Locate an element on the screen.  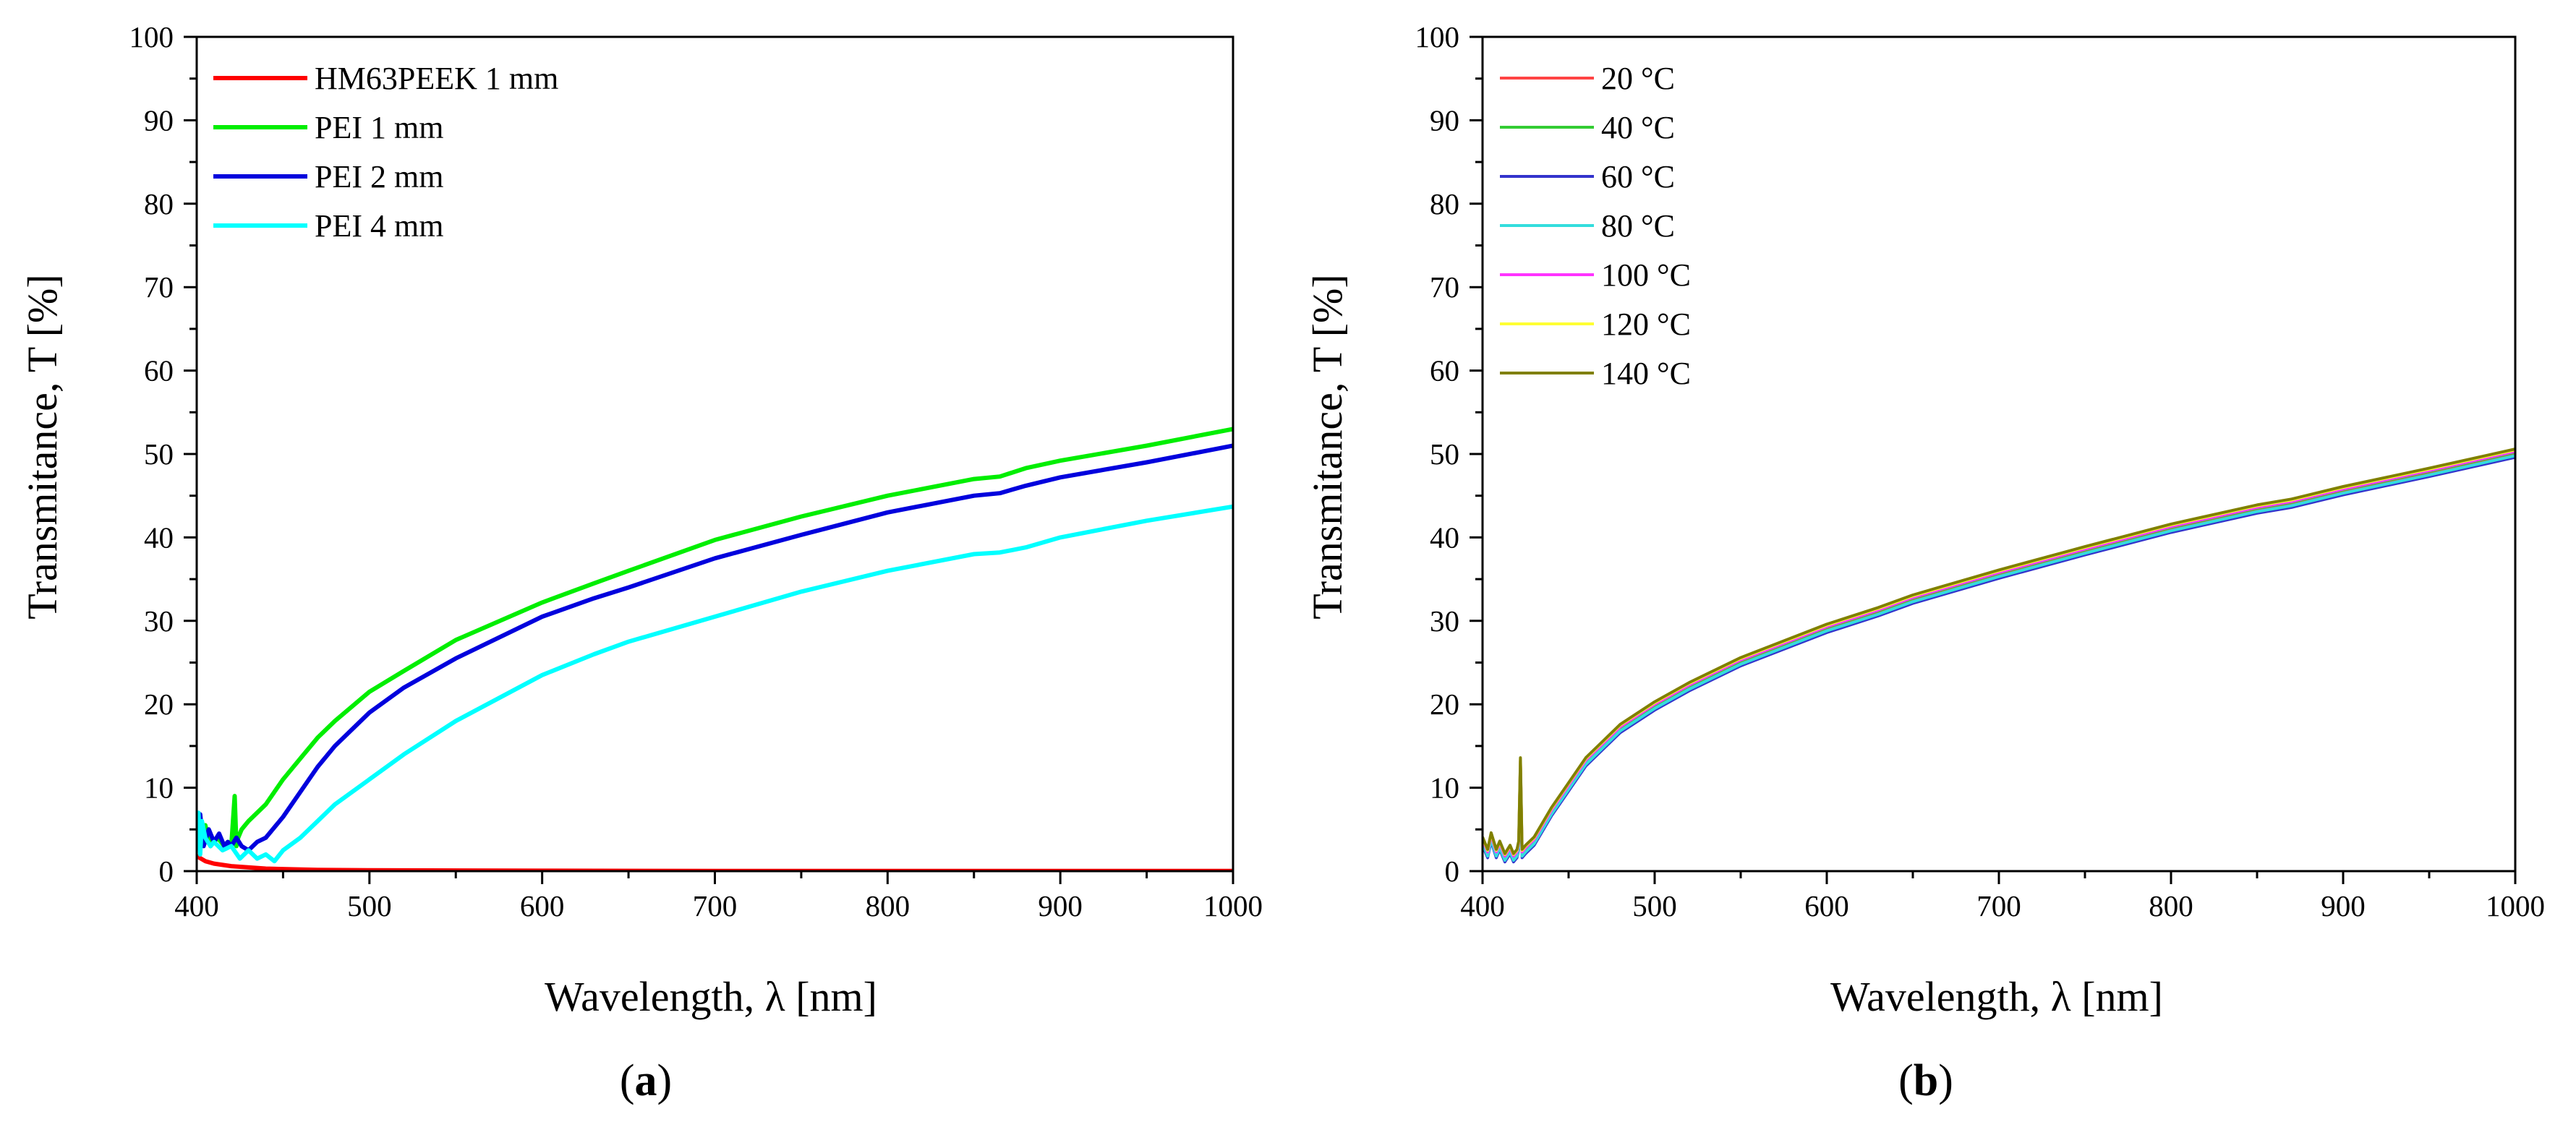
legend-label: 80 °C is located at coordinates (1638, 226).